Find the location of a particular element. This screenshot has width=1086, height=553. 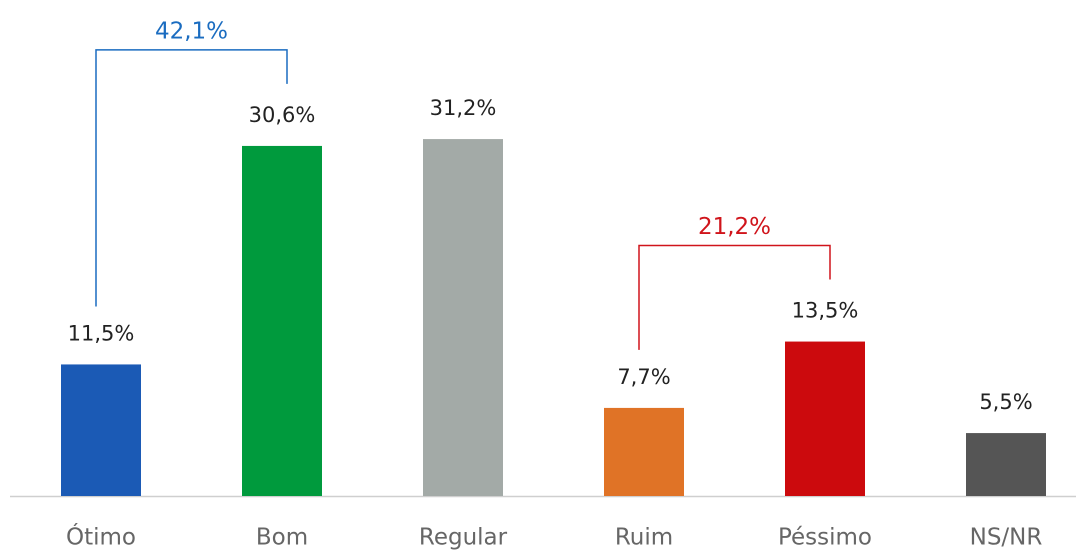

value-label: 30,6% is located at coordinates (282, 115).